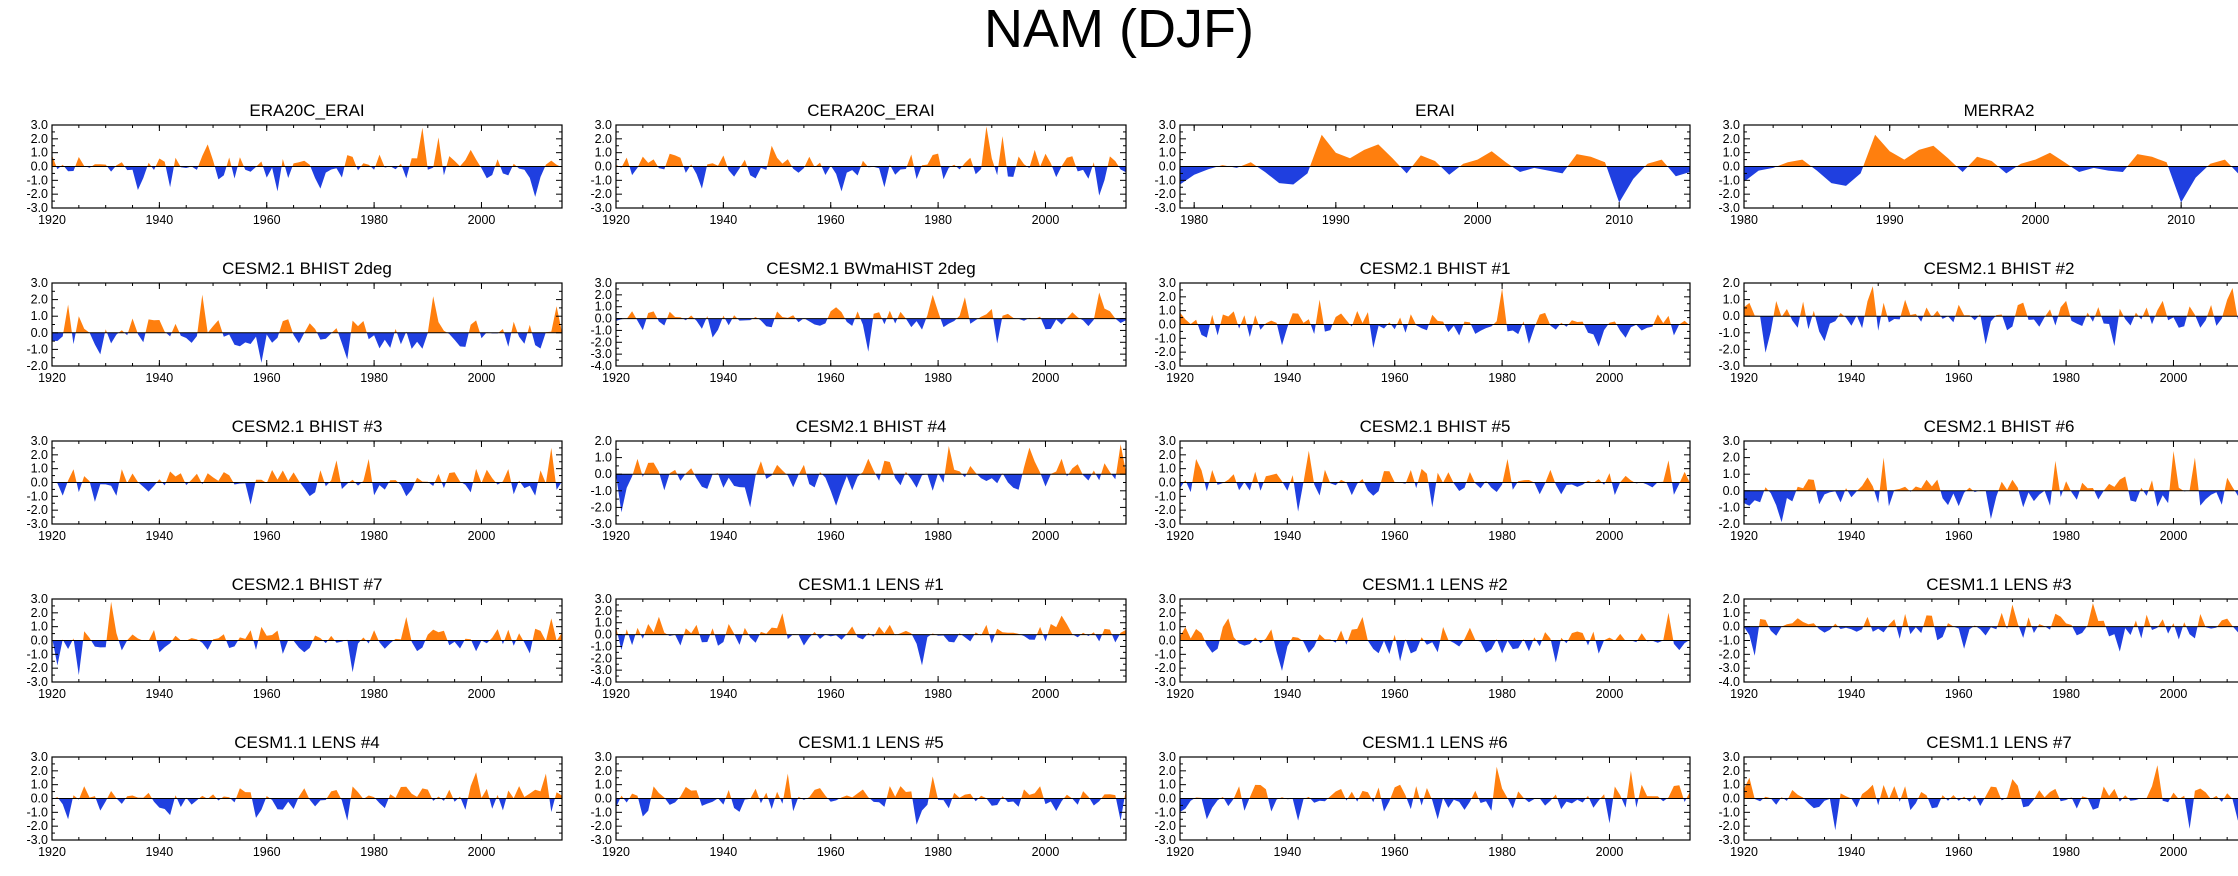  What do you see at coordinates (307, 268) in the screenshot?
I see `panel-title: CESM2.1 BHIST 2deg` at bounding box center [307, 268].